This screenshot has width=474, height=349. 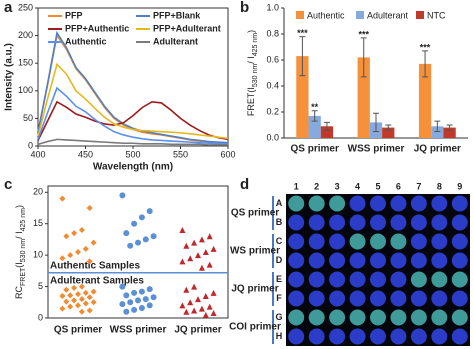 I want to click on y-tick-label: 100, so click(x=25, y=90).